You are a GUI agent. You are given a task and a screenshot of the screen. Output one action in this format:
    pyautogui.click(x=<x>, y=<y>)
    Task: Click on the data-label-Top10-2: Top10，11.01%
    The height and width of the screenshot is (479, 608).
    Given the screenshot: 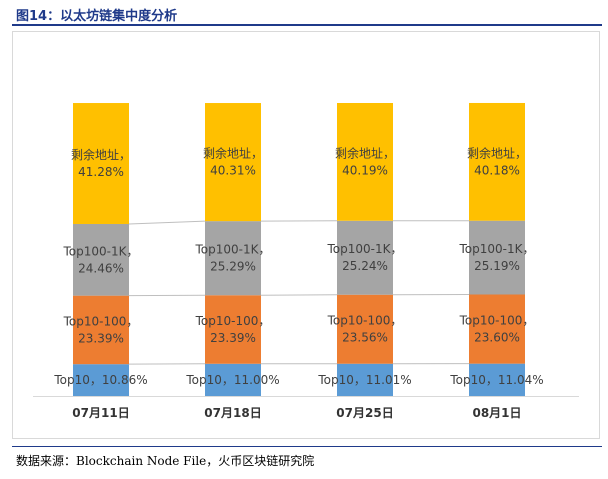 What is the action you would take?
    pyautogui.click(x=364, y=380)
    